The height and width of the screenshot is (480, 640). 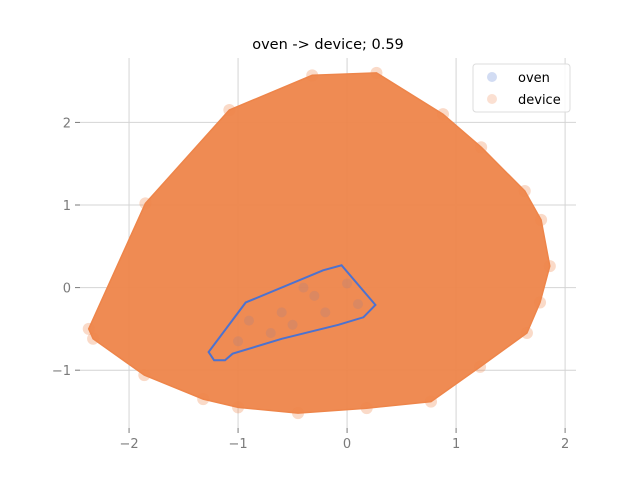 I want to click on y-tick-label: 1, so click(x=67, y=206).